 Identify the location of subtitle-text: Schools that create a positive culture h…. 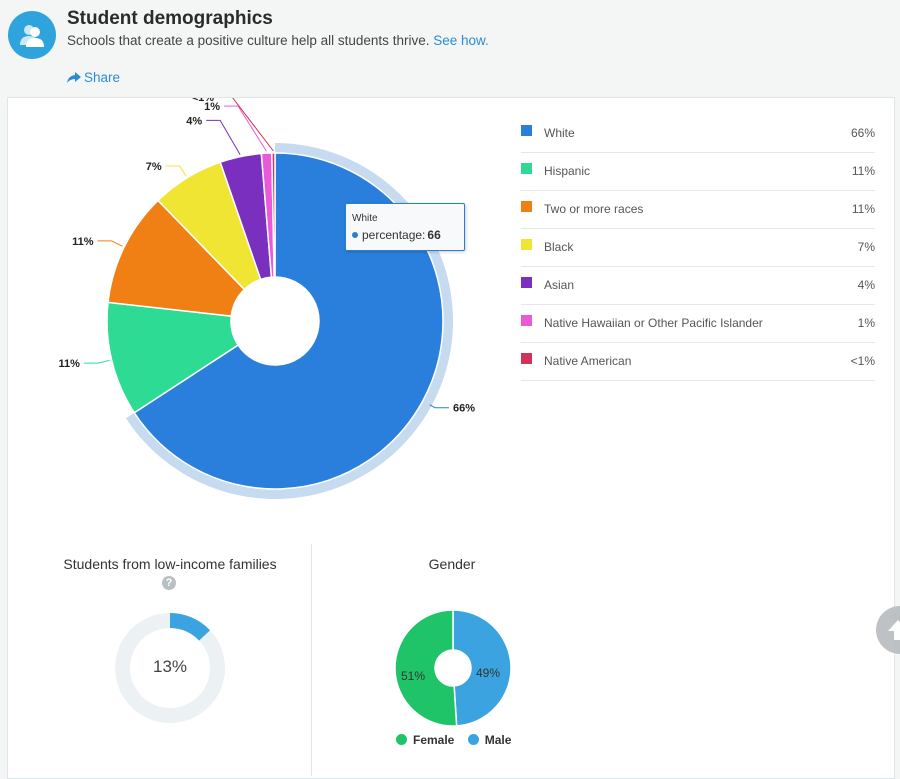
(248, 40).